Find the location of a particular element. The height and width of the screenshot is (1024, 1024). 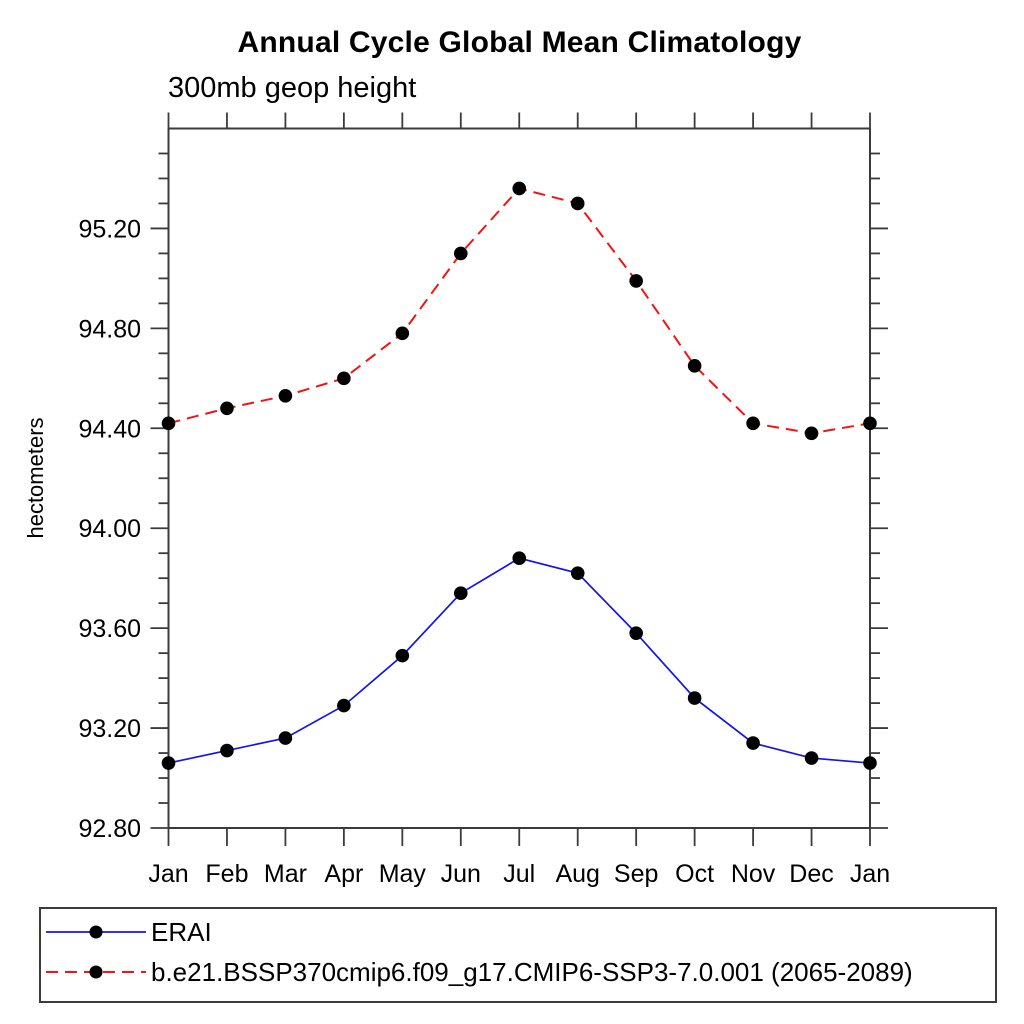

y-axis-labels: 92.80 93.20 93.60 94.00 94.40 94.80 95.20 is located at coordinates (109, 529).